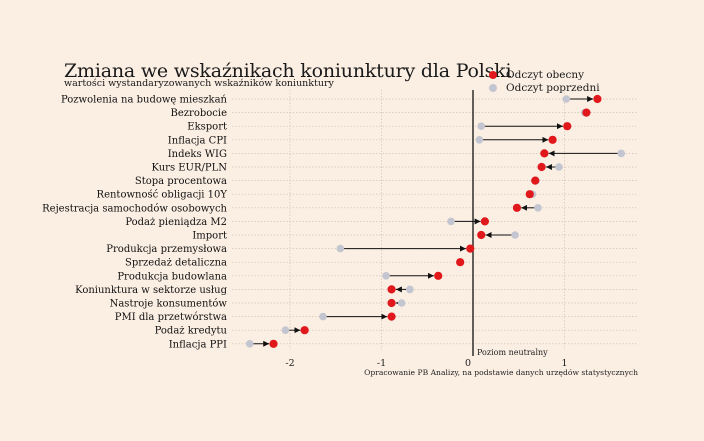 The image size is (704, 441). Describe the element at coordinates (289, 363) in the screenshot. I see `x-tick-label: -2` at that location.